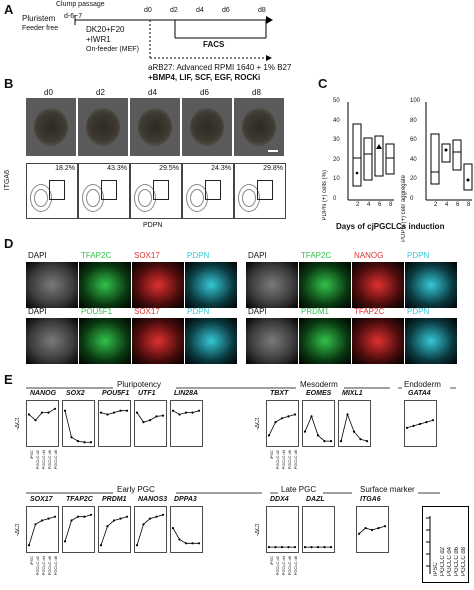  What do you see at coordinates (418, 311) in the screenshot?
I see `if-channel-label: PDPN` at bounding box center [418, 311].